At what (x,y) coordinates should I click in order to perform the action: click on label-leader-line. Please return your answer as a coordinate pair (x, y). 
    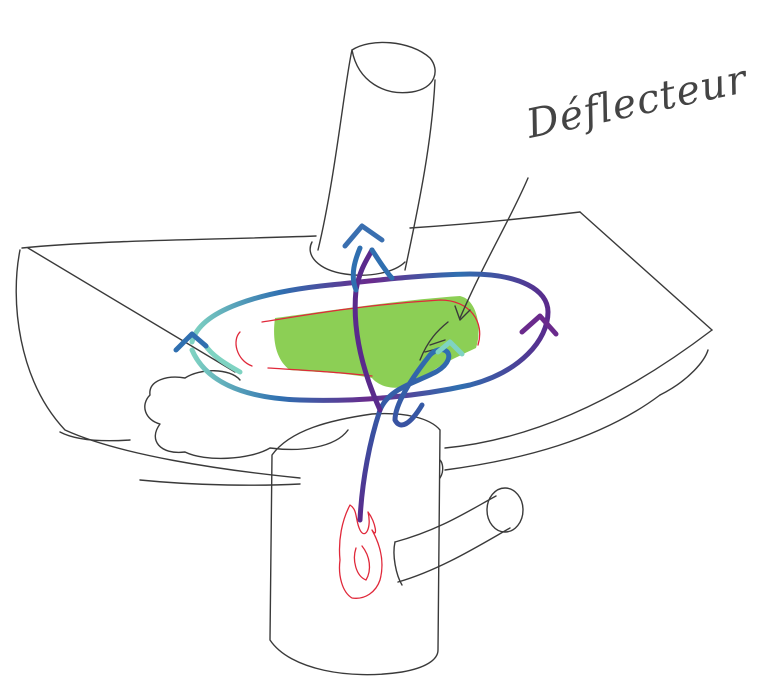
    Looking at the image, I should click on (491, 249).